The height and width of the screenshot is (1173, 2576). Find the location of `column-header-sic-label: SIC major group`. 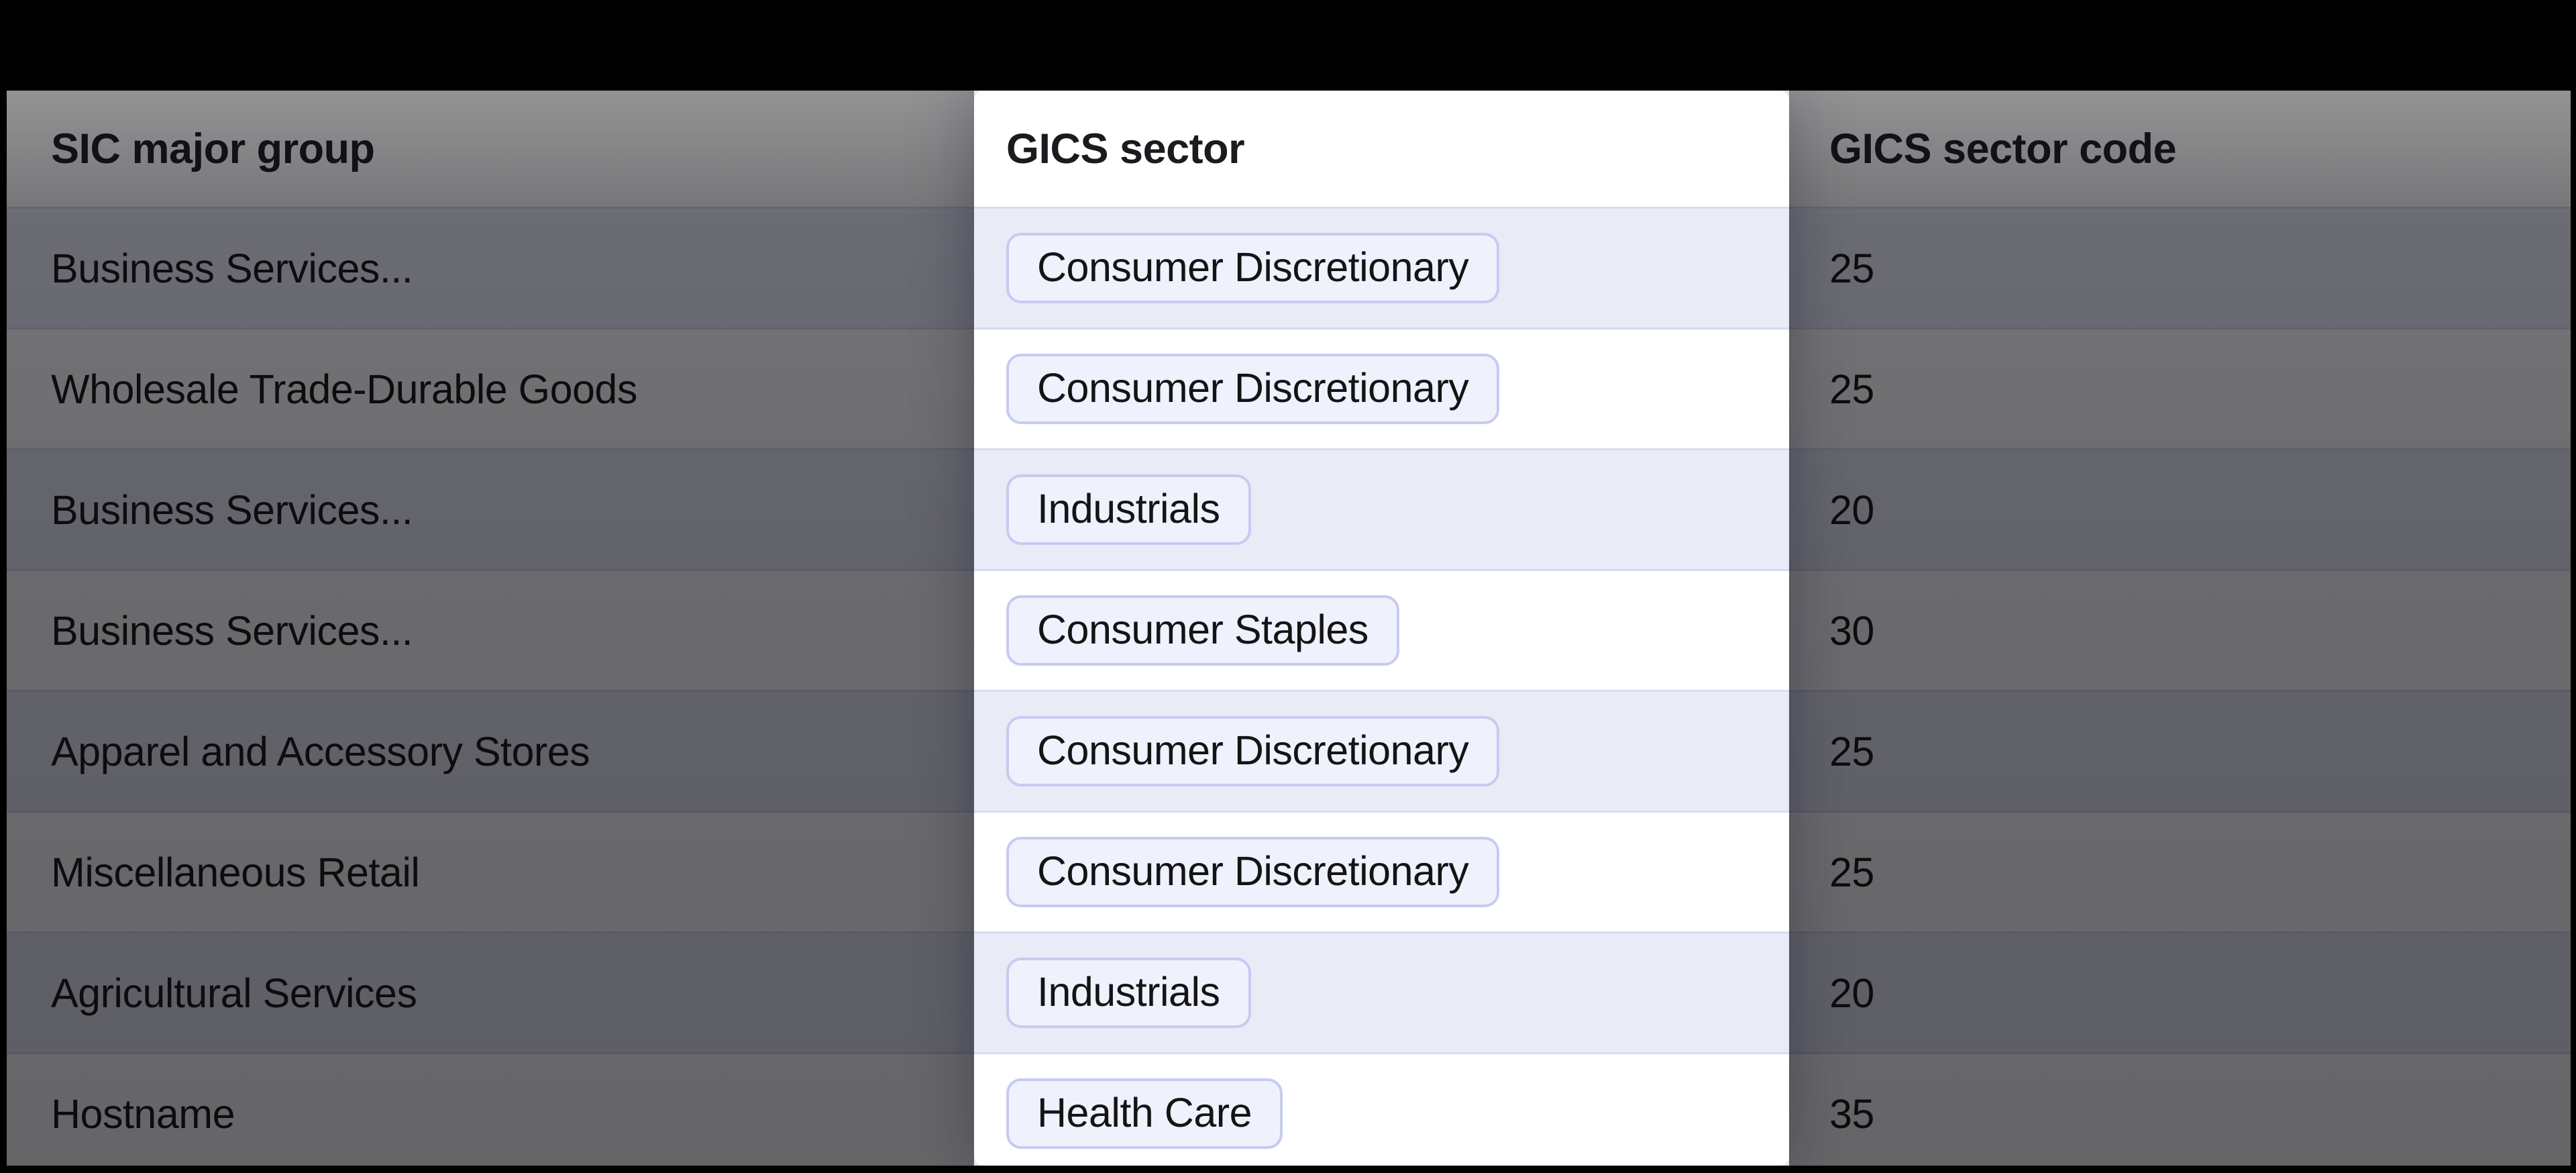

column-header-sic-label: SIC major group is located at coordinates (213, 148).